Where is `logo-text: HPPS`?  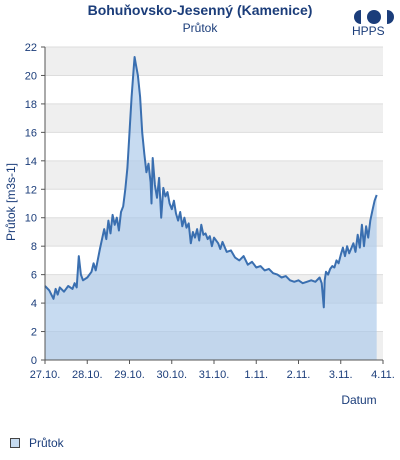 logo-text: HPPS is located at coordinates (368, 31).